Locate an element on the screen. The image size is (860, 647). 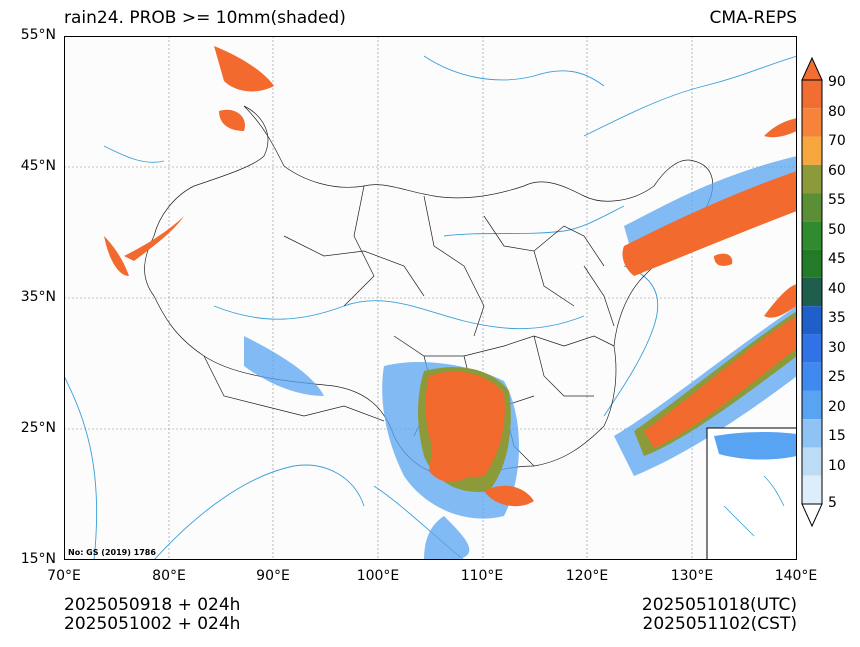
inset-shading is located at coordinates (755, 445).